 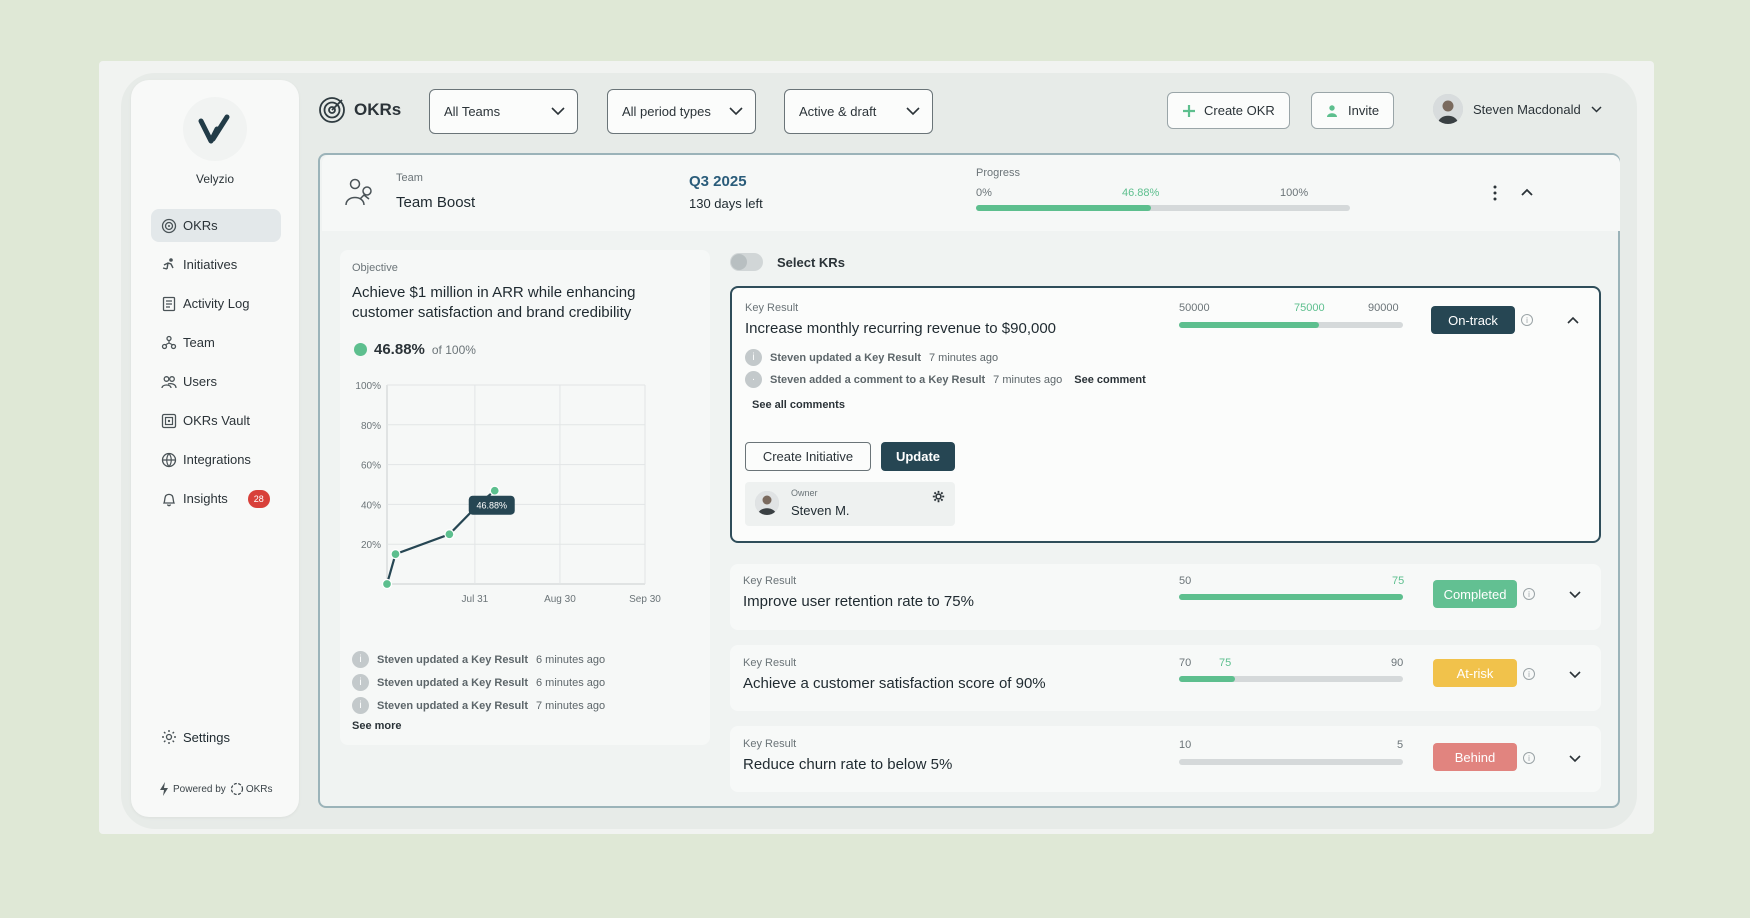 I want to click on owner-name: Steven M., so click(x=820, y=510).